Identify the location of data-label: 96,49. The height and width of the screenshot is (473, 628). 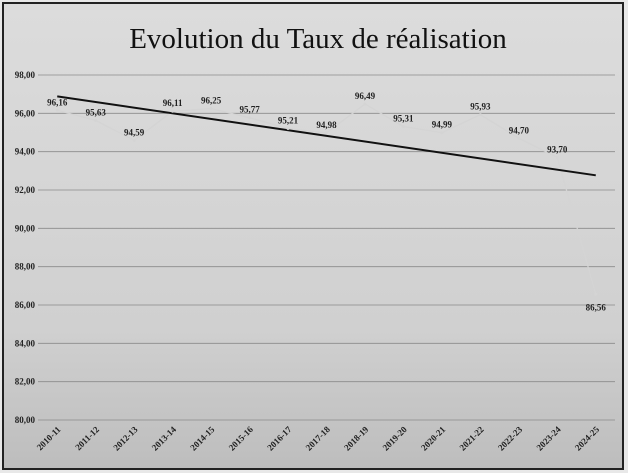
(365, 96).